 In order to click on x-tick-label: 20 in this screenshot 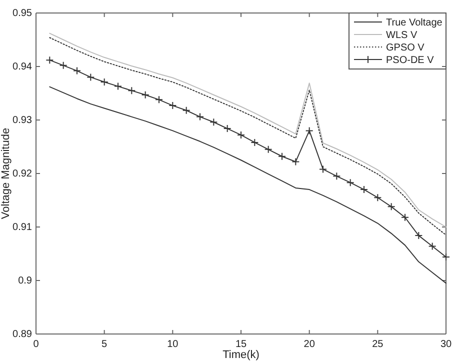, I will do `click(310, 344)`.